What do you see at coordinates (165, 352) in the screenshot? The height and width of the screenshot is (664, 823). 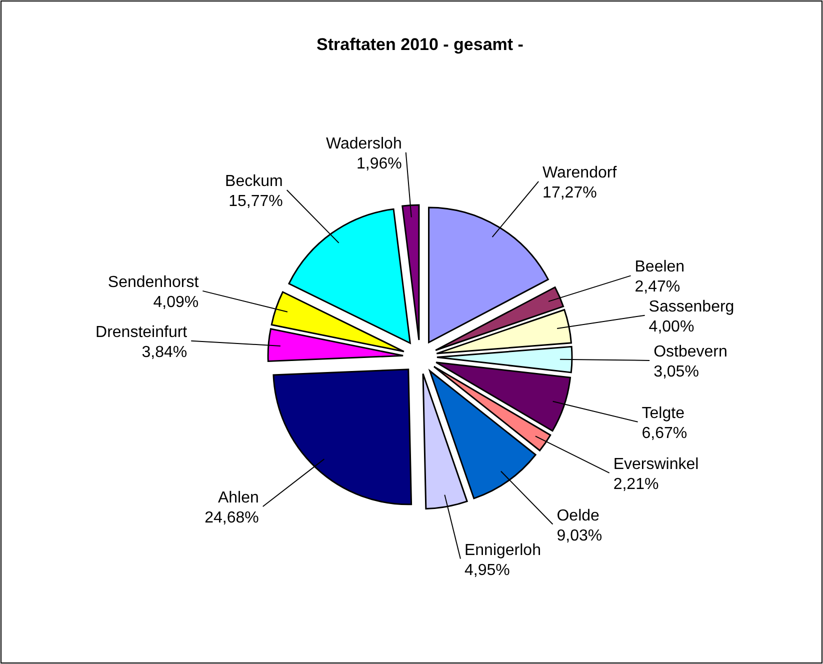 I see `data-label: 3,84%` at bounding box center [165, 352].